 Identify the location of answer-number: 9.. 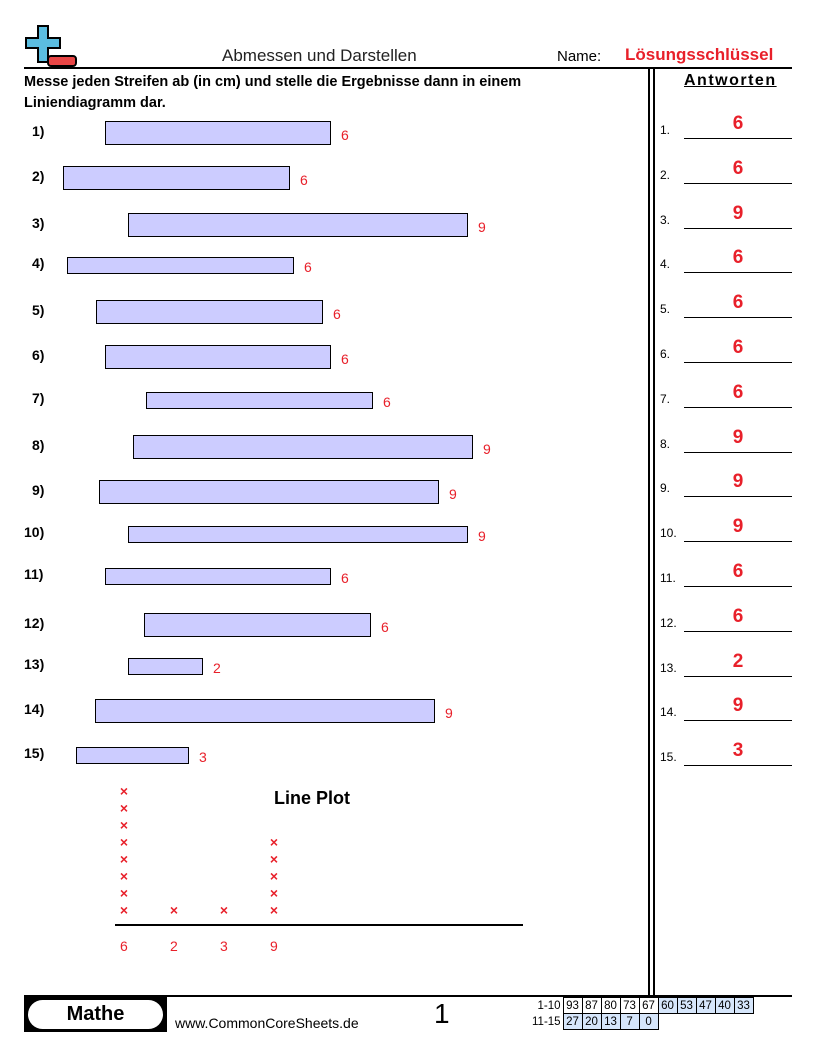
(665, 488).